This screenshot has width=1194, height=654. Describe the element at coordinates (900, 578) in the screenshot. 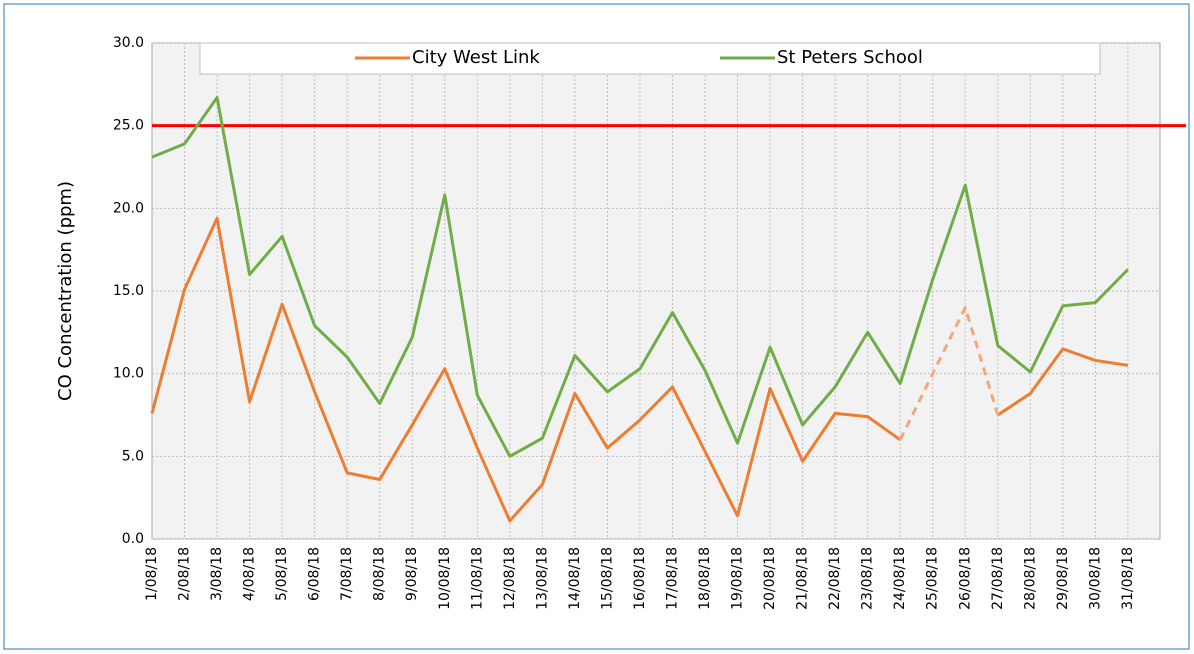

I see `x-tick-label: 24/08/18` at that location.